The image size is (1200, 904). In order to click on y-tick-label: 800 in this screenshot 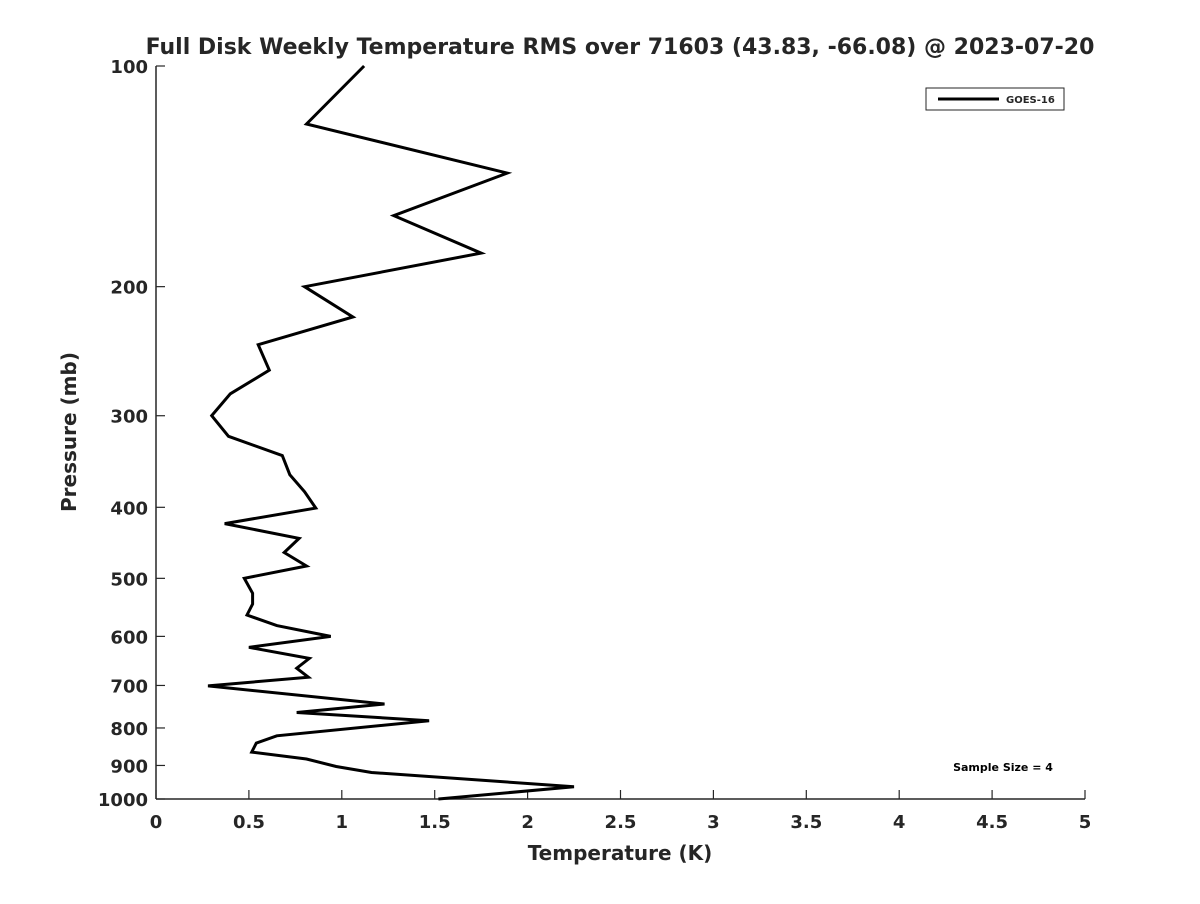, I will do `click(129, 729)`.